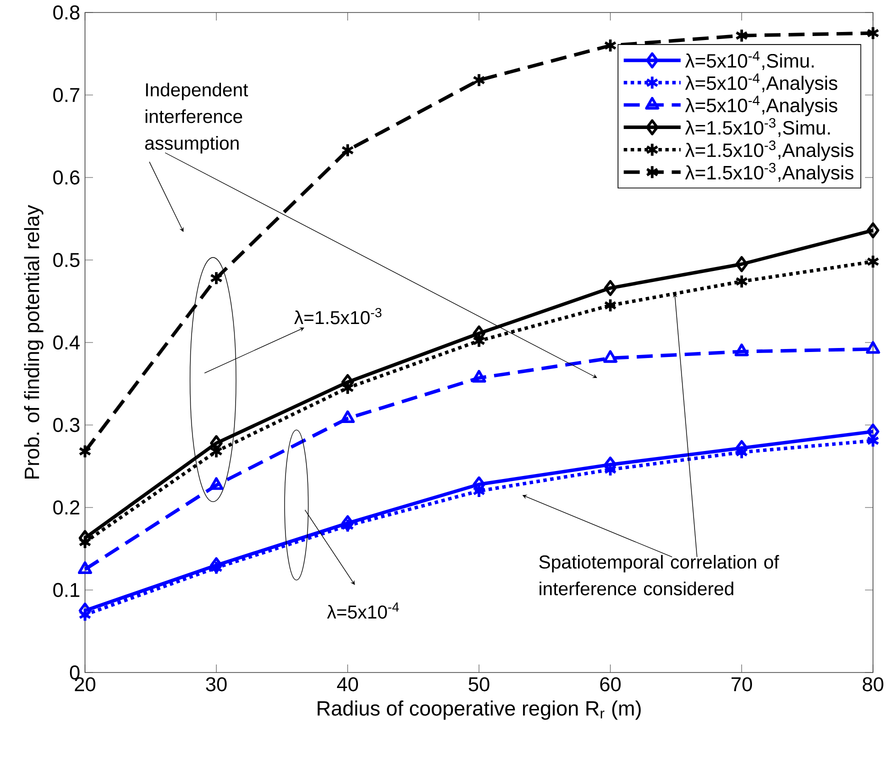  What do you see at coordinates (363, 610) in the screenshot?
I see `annotation: λ=5x10$^{-4}$` at bounding box center [363, 610].